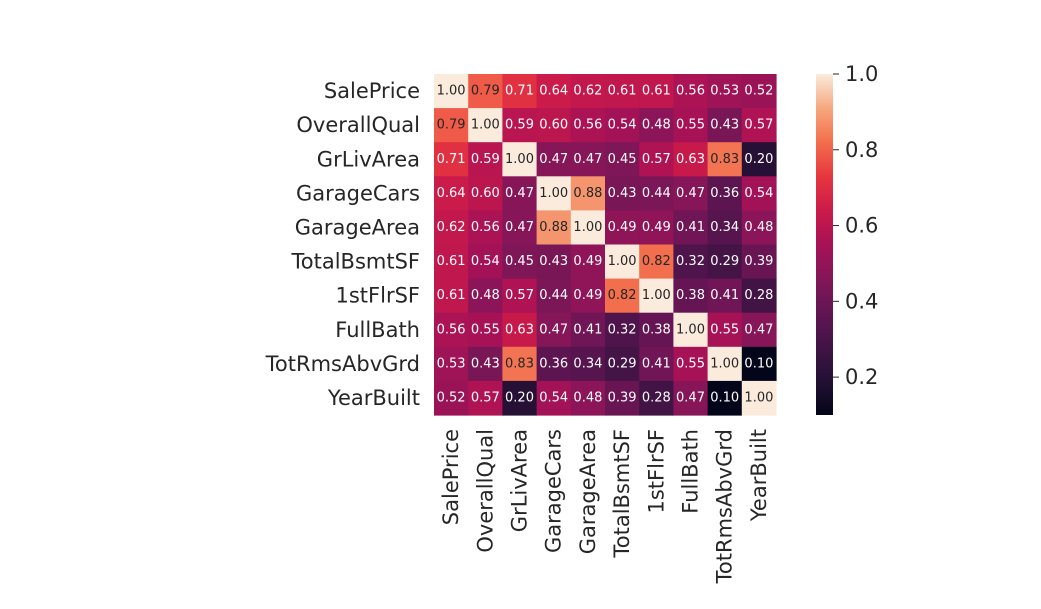 The width and height of the screenshot is (1041, 609). I want to click on col-tick-label: GrLivArea, so click(520, 480).